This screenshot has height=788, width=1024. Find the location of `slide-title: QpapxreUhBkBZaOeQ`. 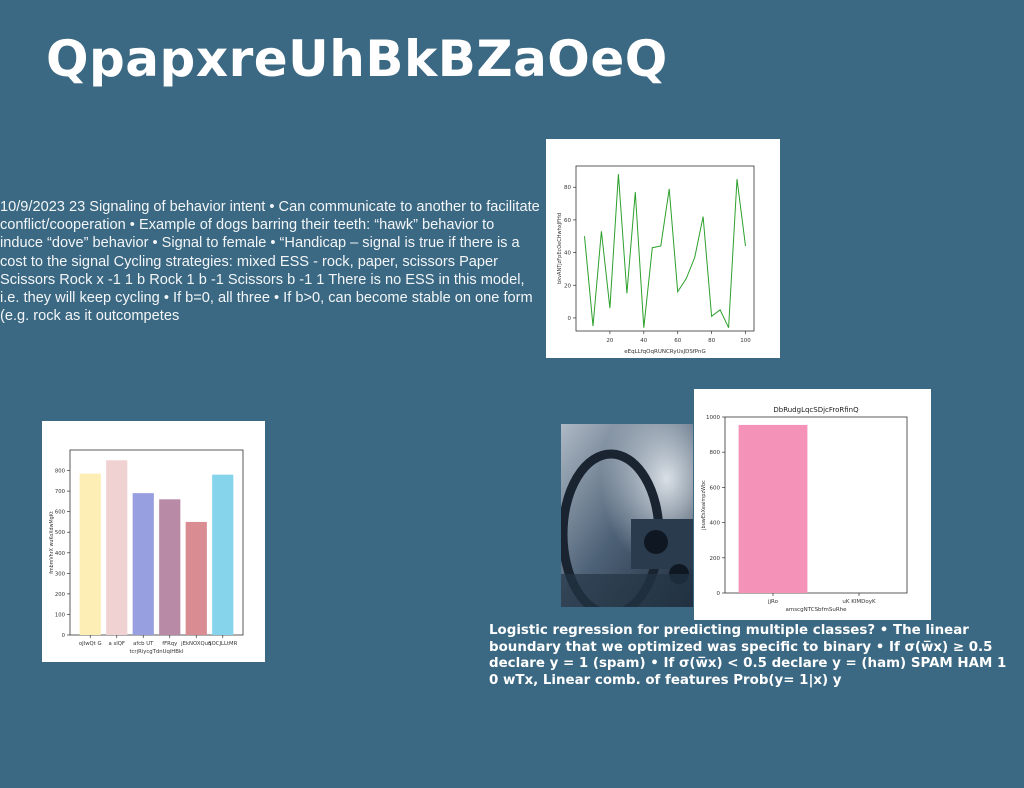

slide-title: QpapxreUhBkBZaOeQ is located at coordinates (357, 59).